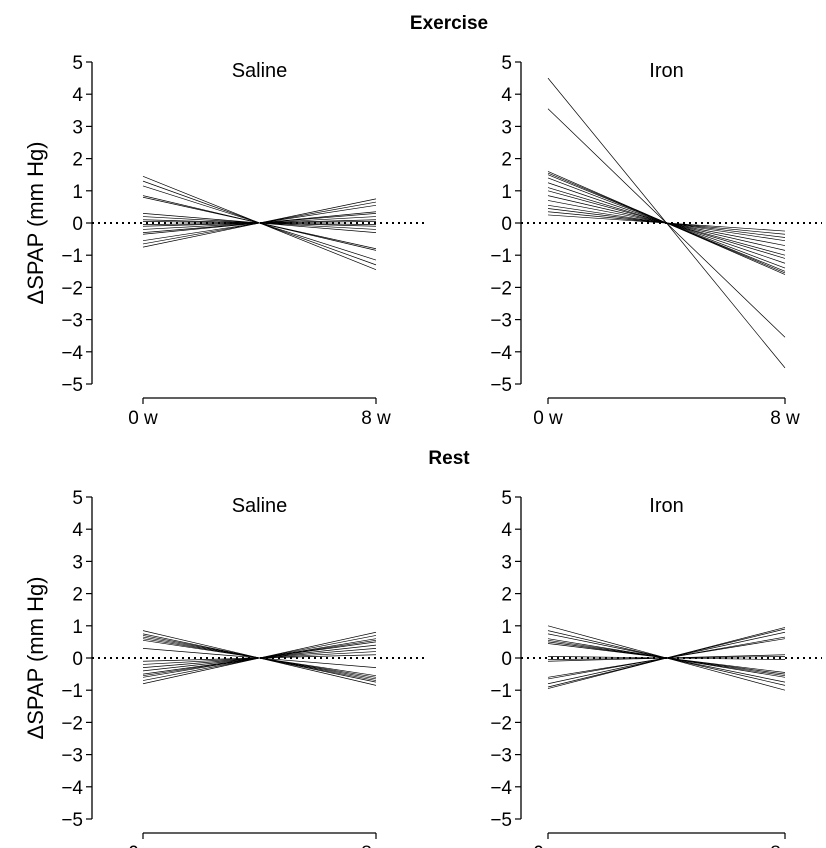 This screenshot has width=826, height=848. Describe the element at coordinates (449, 458) in the screenshot. I see `section-title-rest: Rest` at that location.